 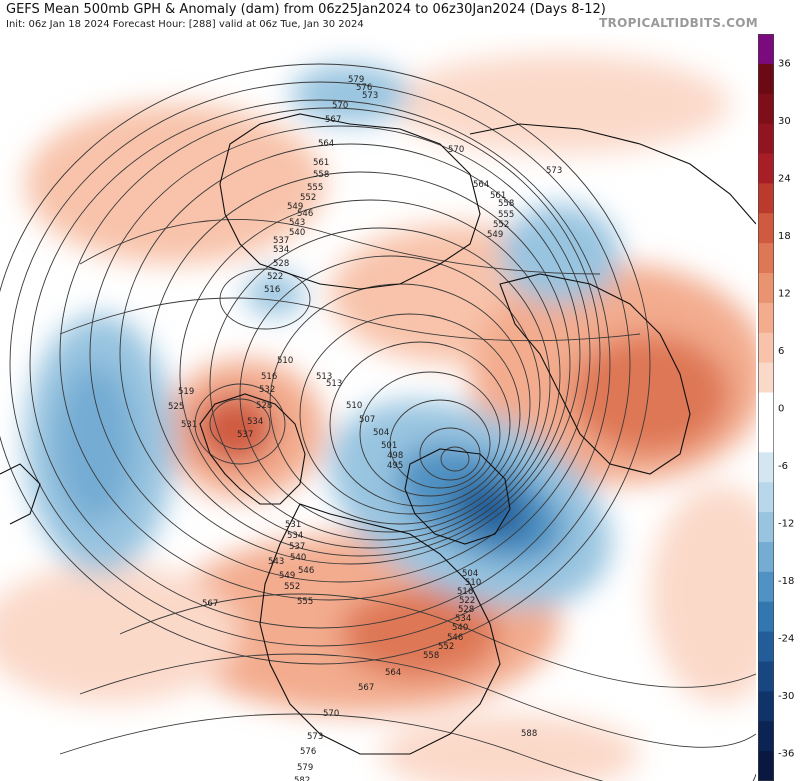 I want to click on negative-anomaly-bering-core, so click(x=95, y=444).